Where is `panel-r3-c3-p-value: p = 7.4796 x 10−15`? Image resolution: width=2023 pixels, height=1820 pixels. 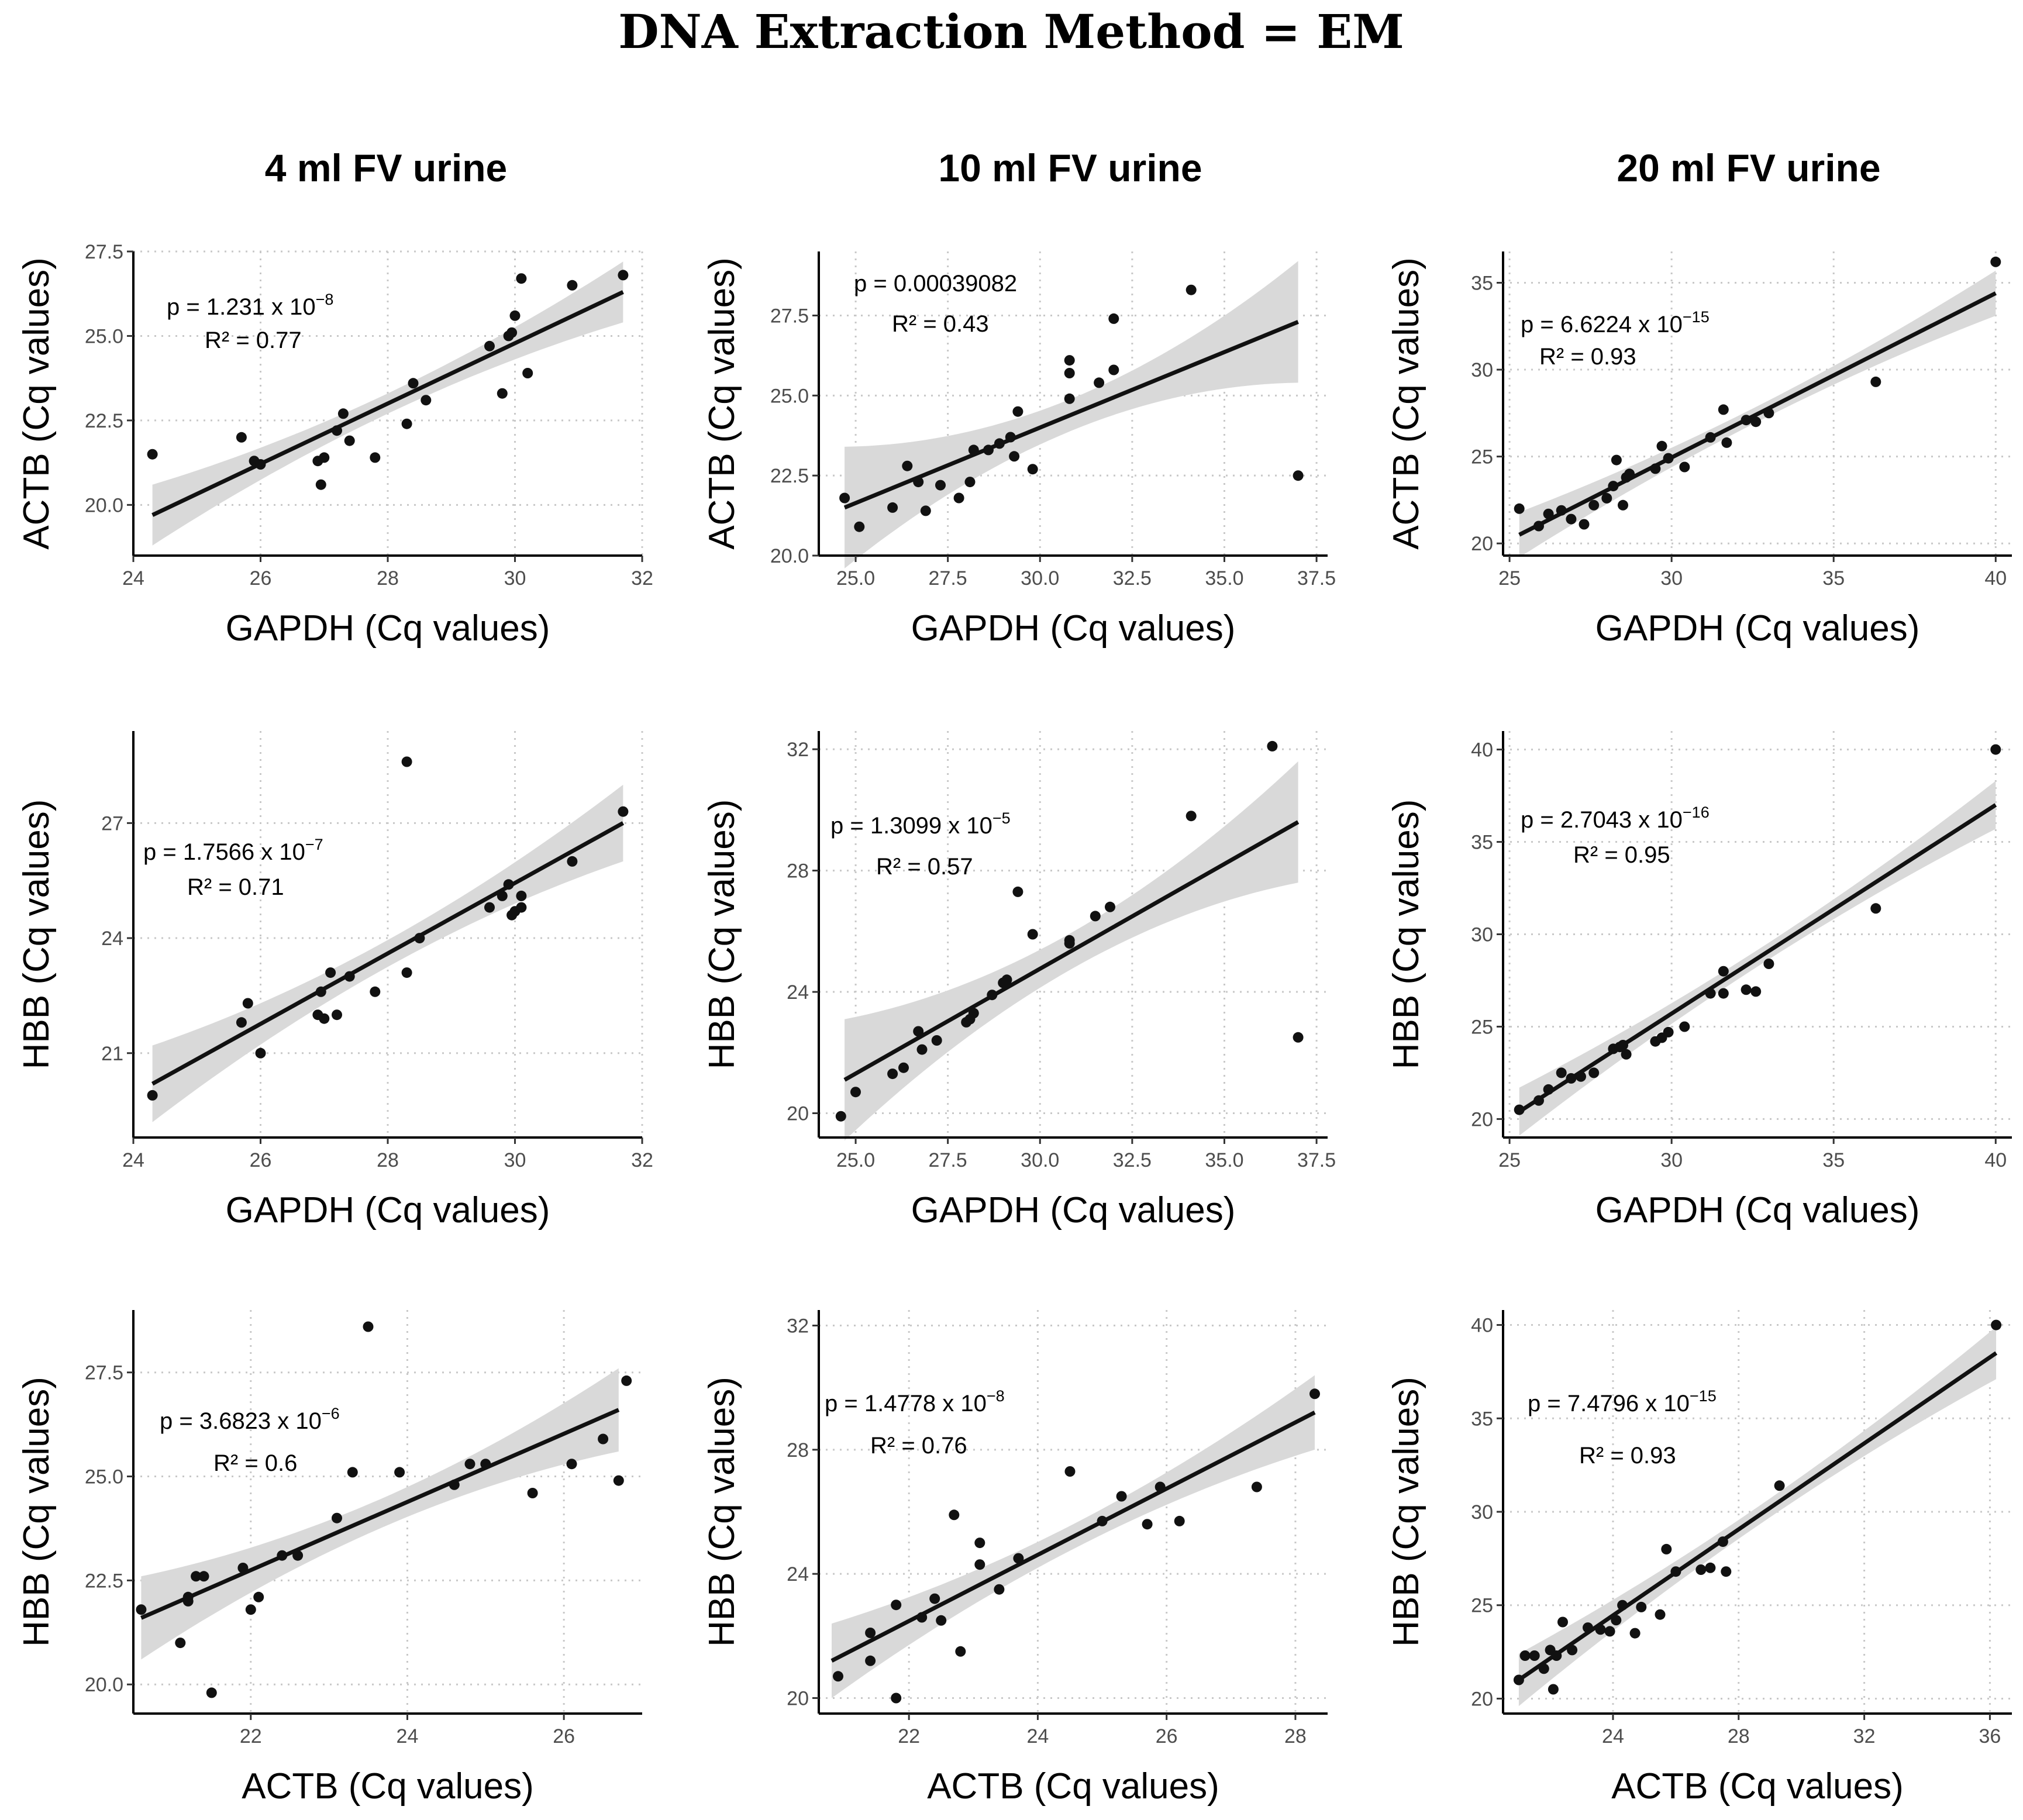
panel-r3-c3-p-value: p = 7.4796 x 10−15 is located at coordinates (1622, 1401).